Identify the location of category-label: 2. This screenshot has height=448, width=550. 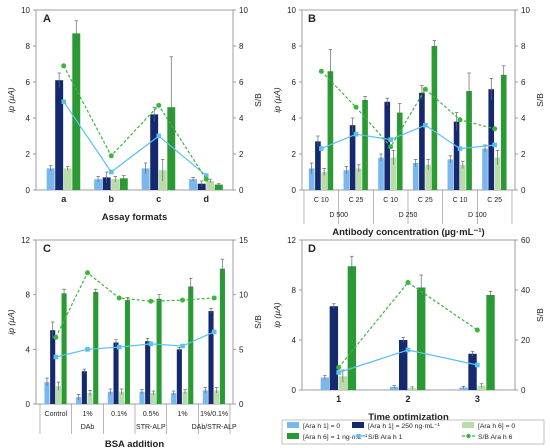
(407, 399).